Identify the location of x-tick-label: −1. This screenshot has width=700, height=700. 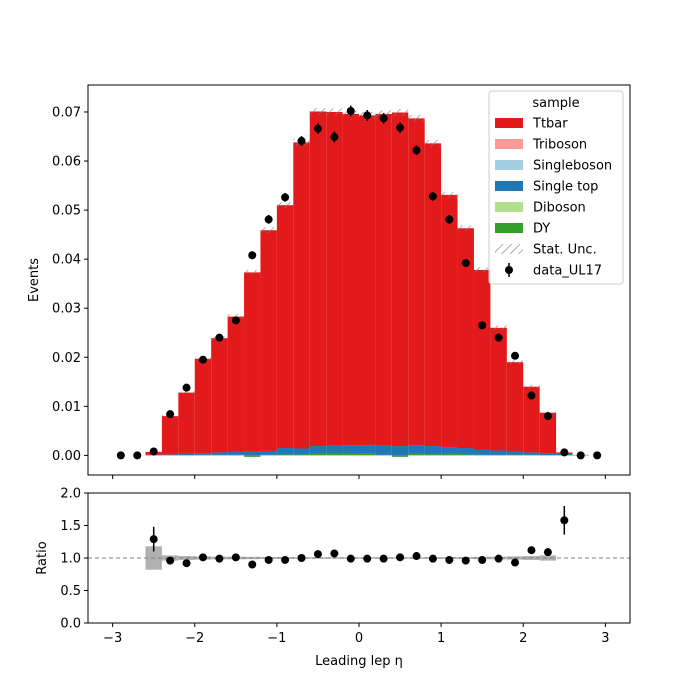
(276, 638).